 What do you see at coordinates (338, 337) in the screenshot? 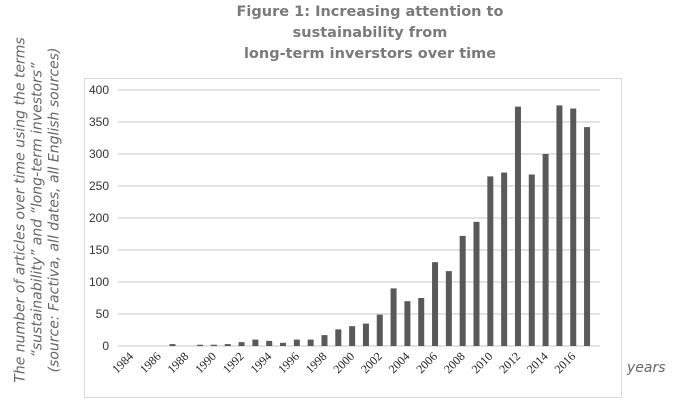
I see `bar-1999` at bounding box center [338, 337].